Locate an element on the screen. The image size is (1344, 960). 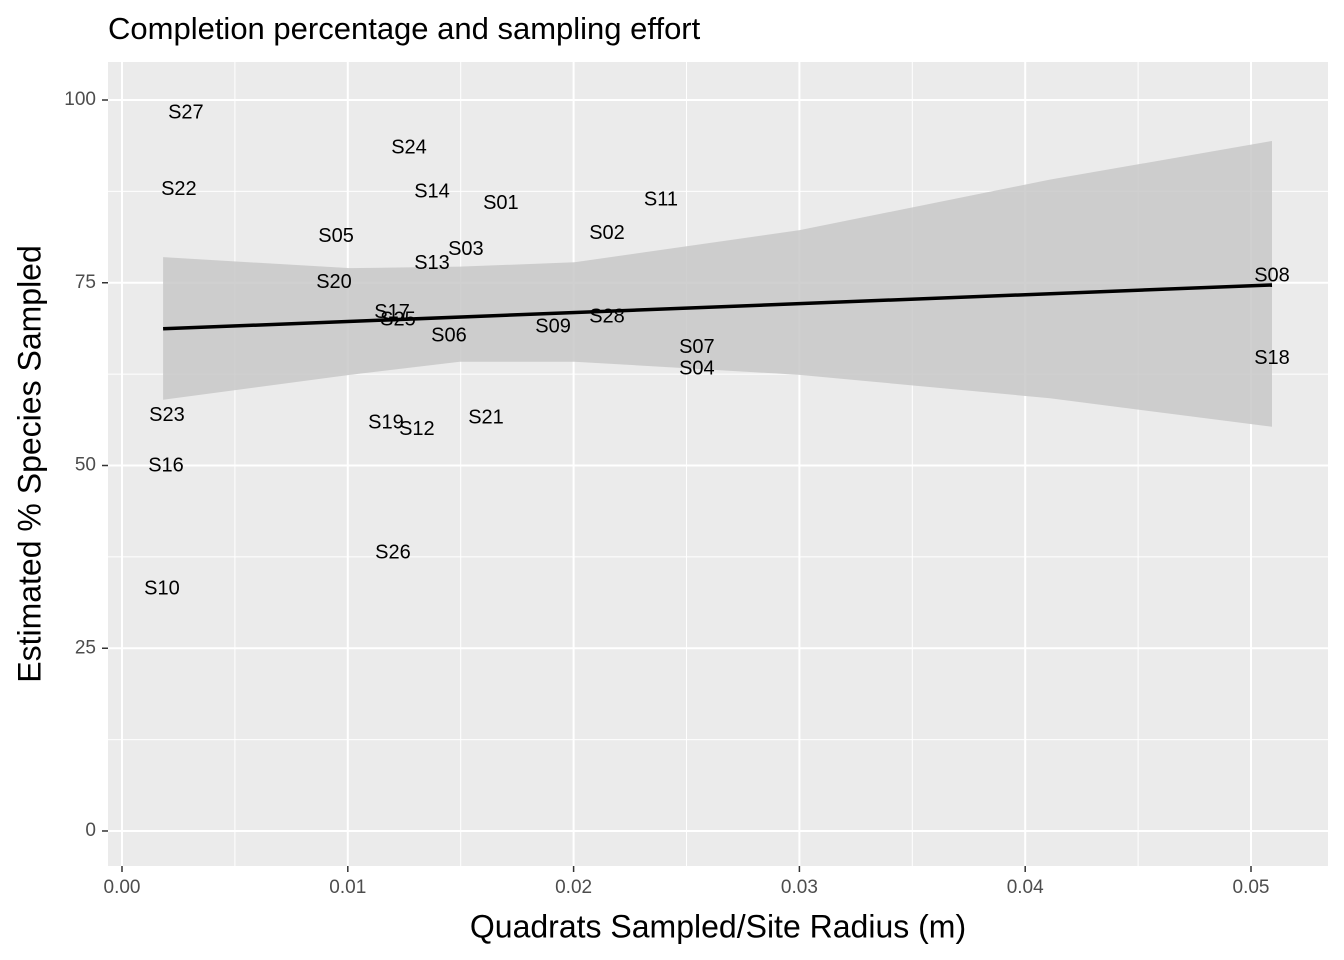
point-label: S02 is located at coordinates (607, 233).